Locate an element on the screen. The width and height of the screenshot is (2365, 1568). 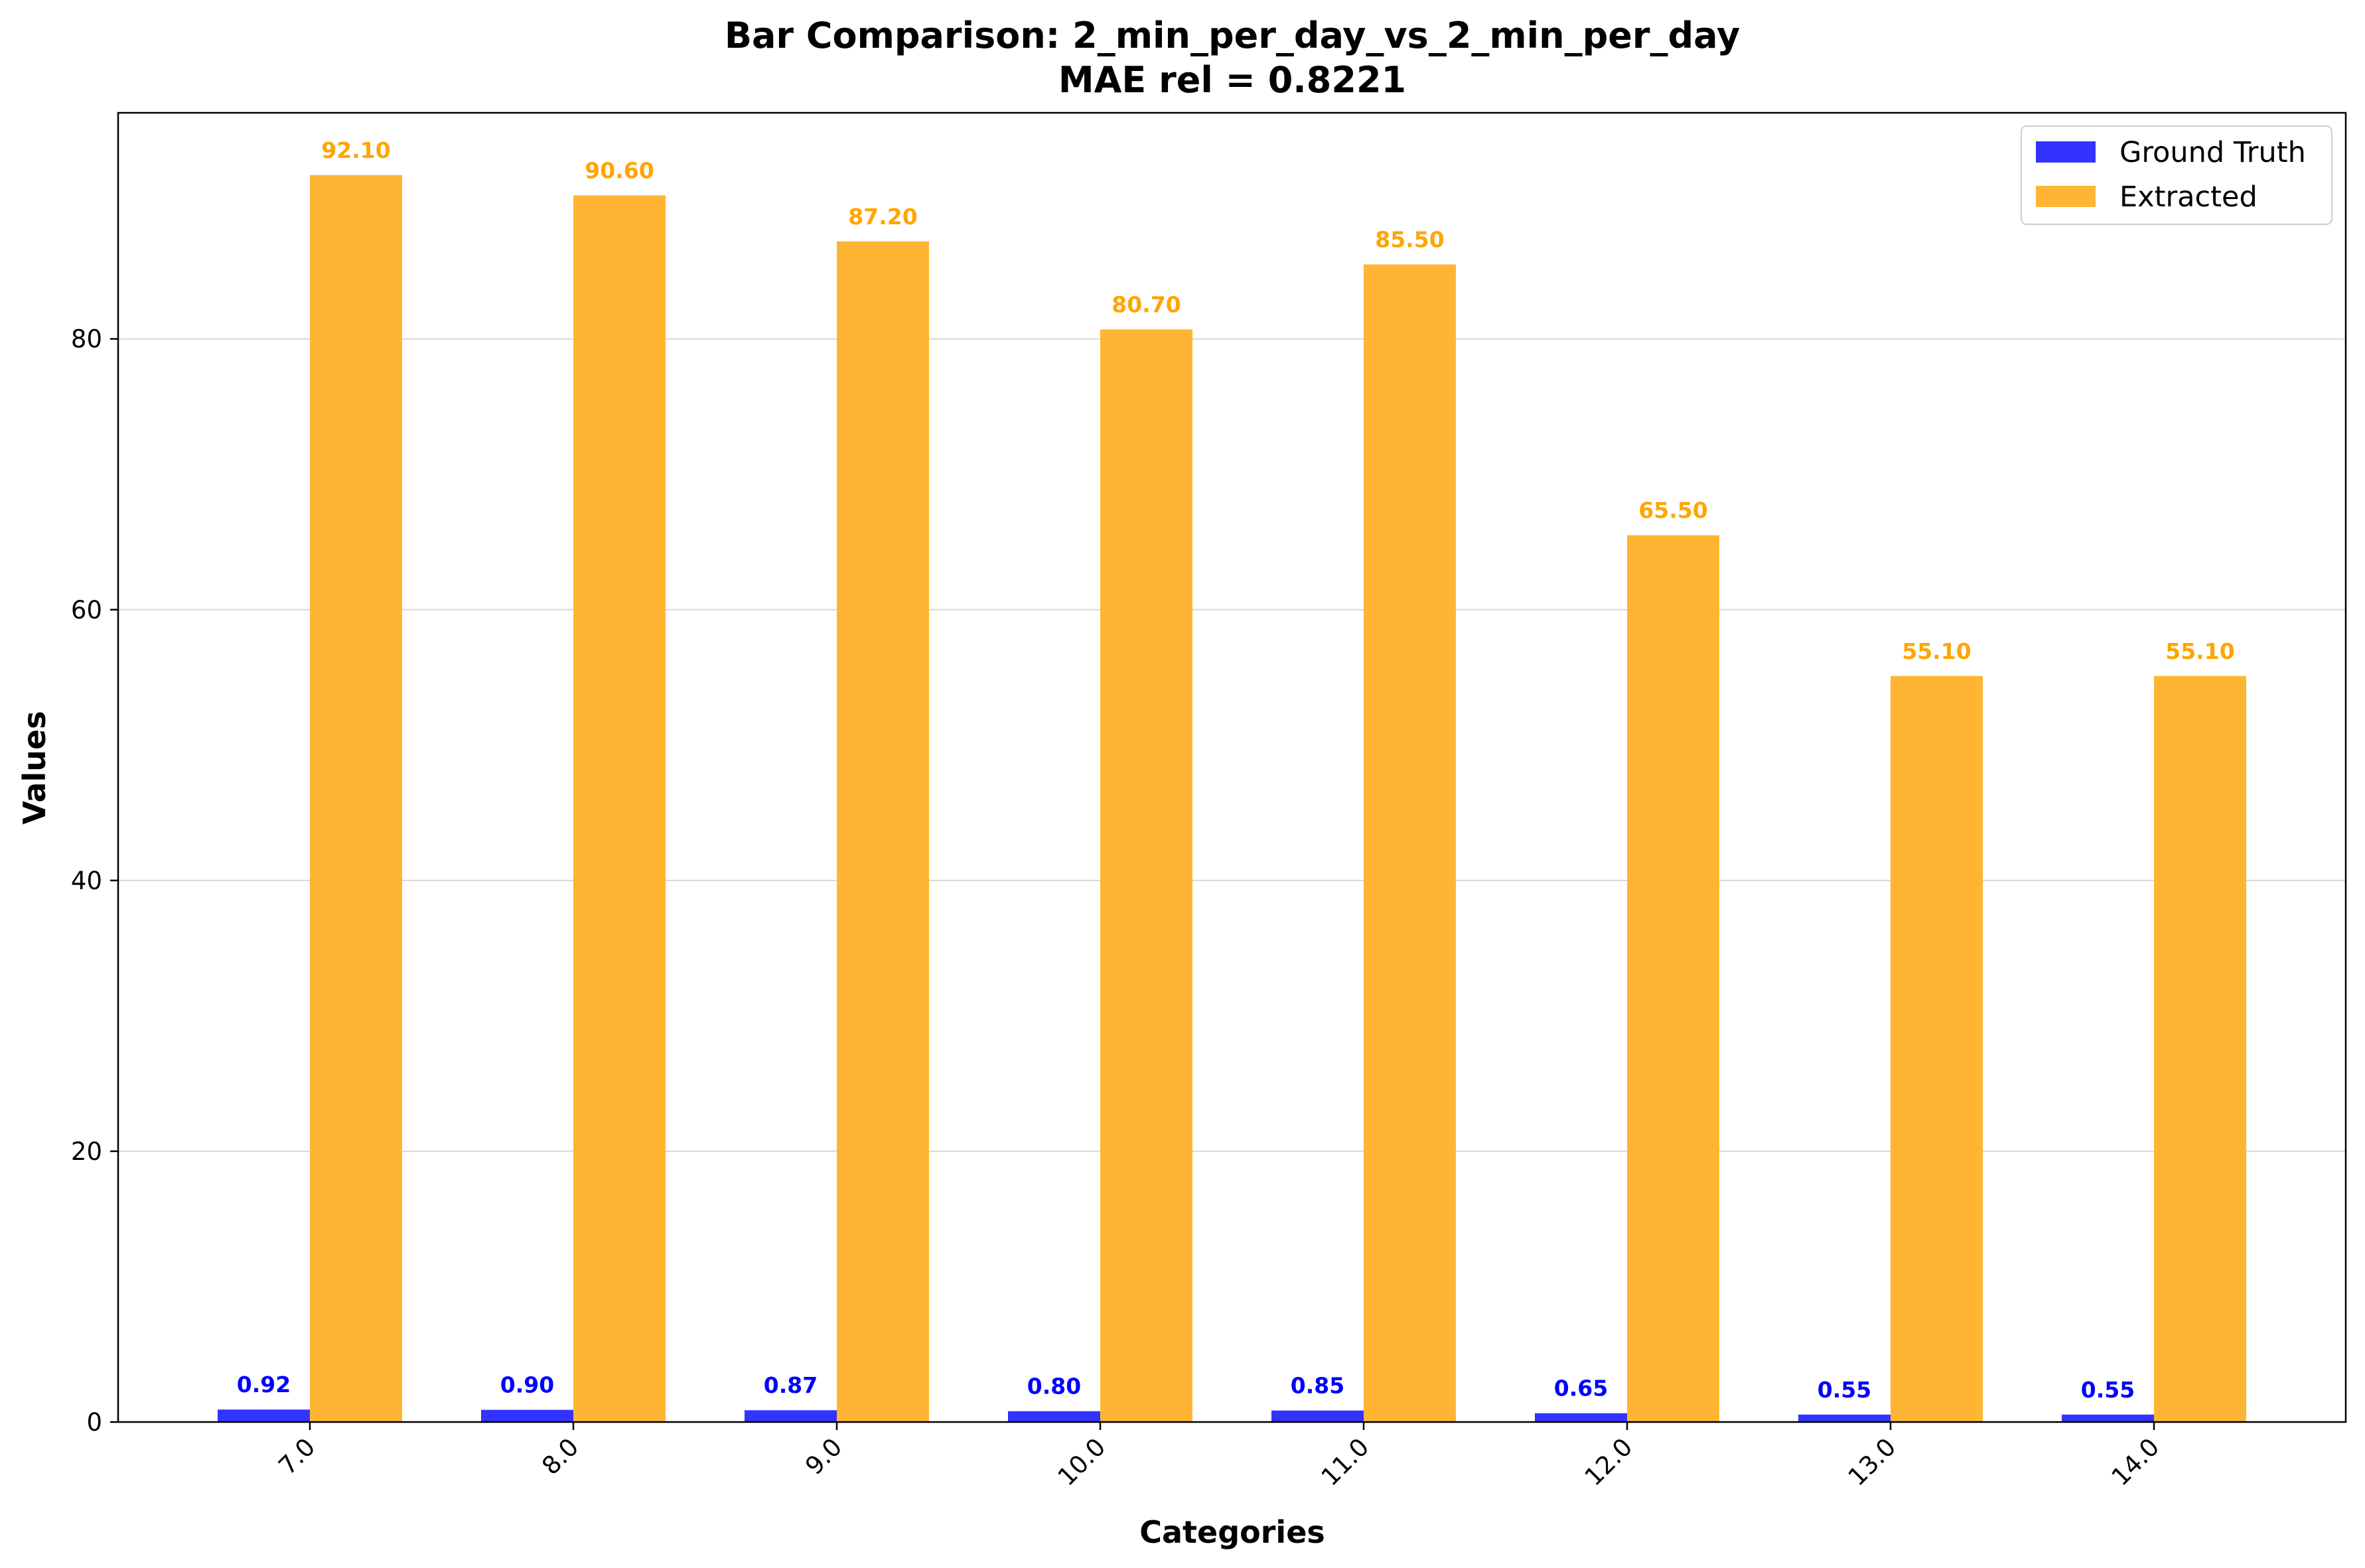
data-label-extracted-13-0: 55.10 is located at coordinates (1936, 651).